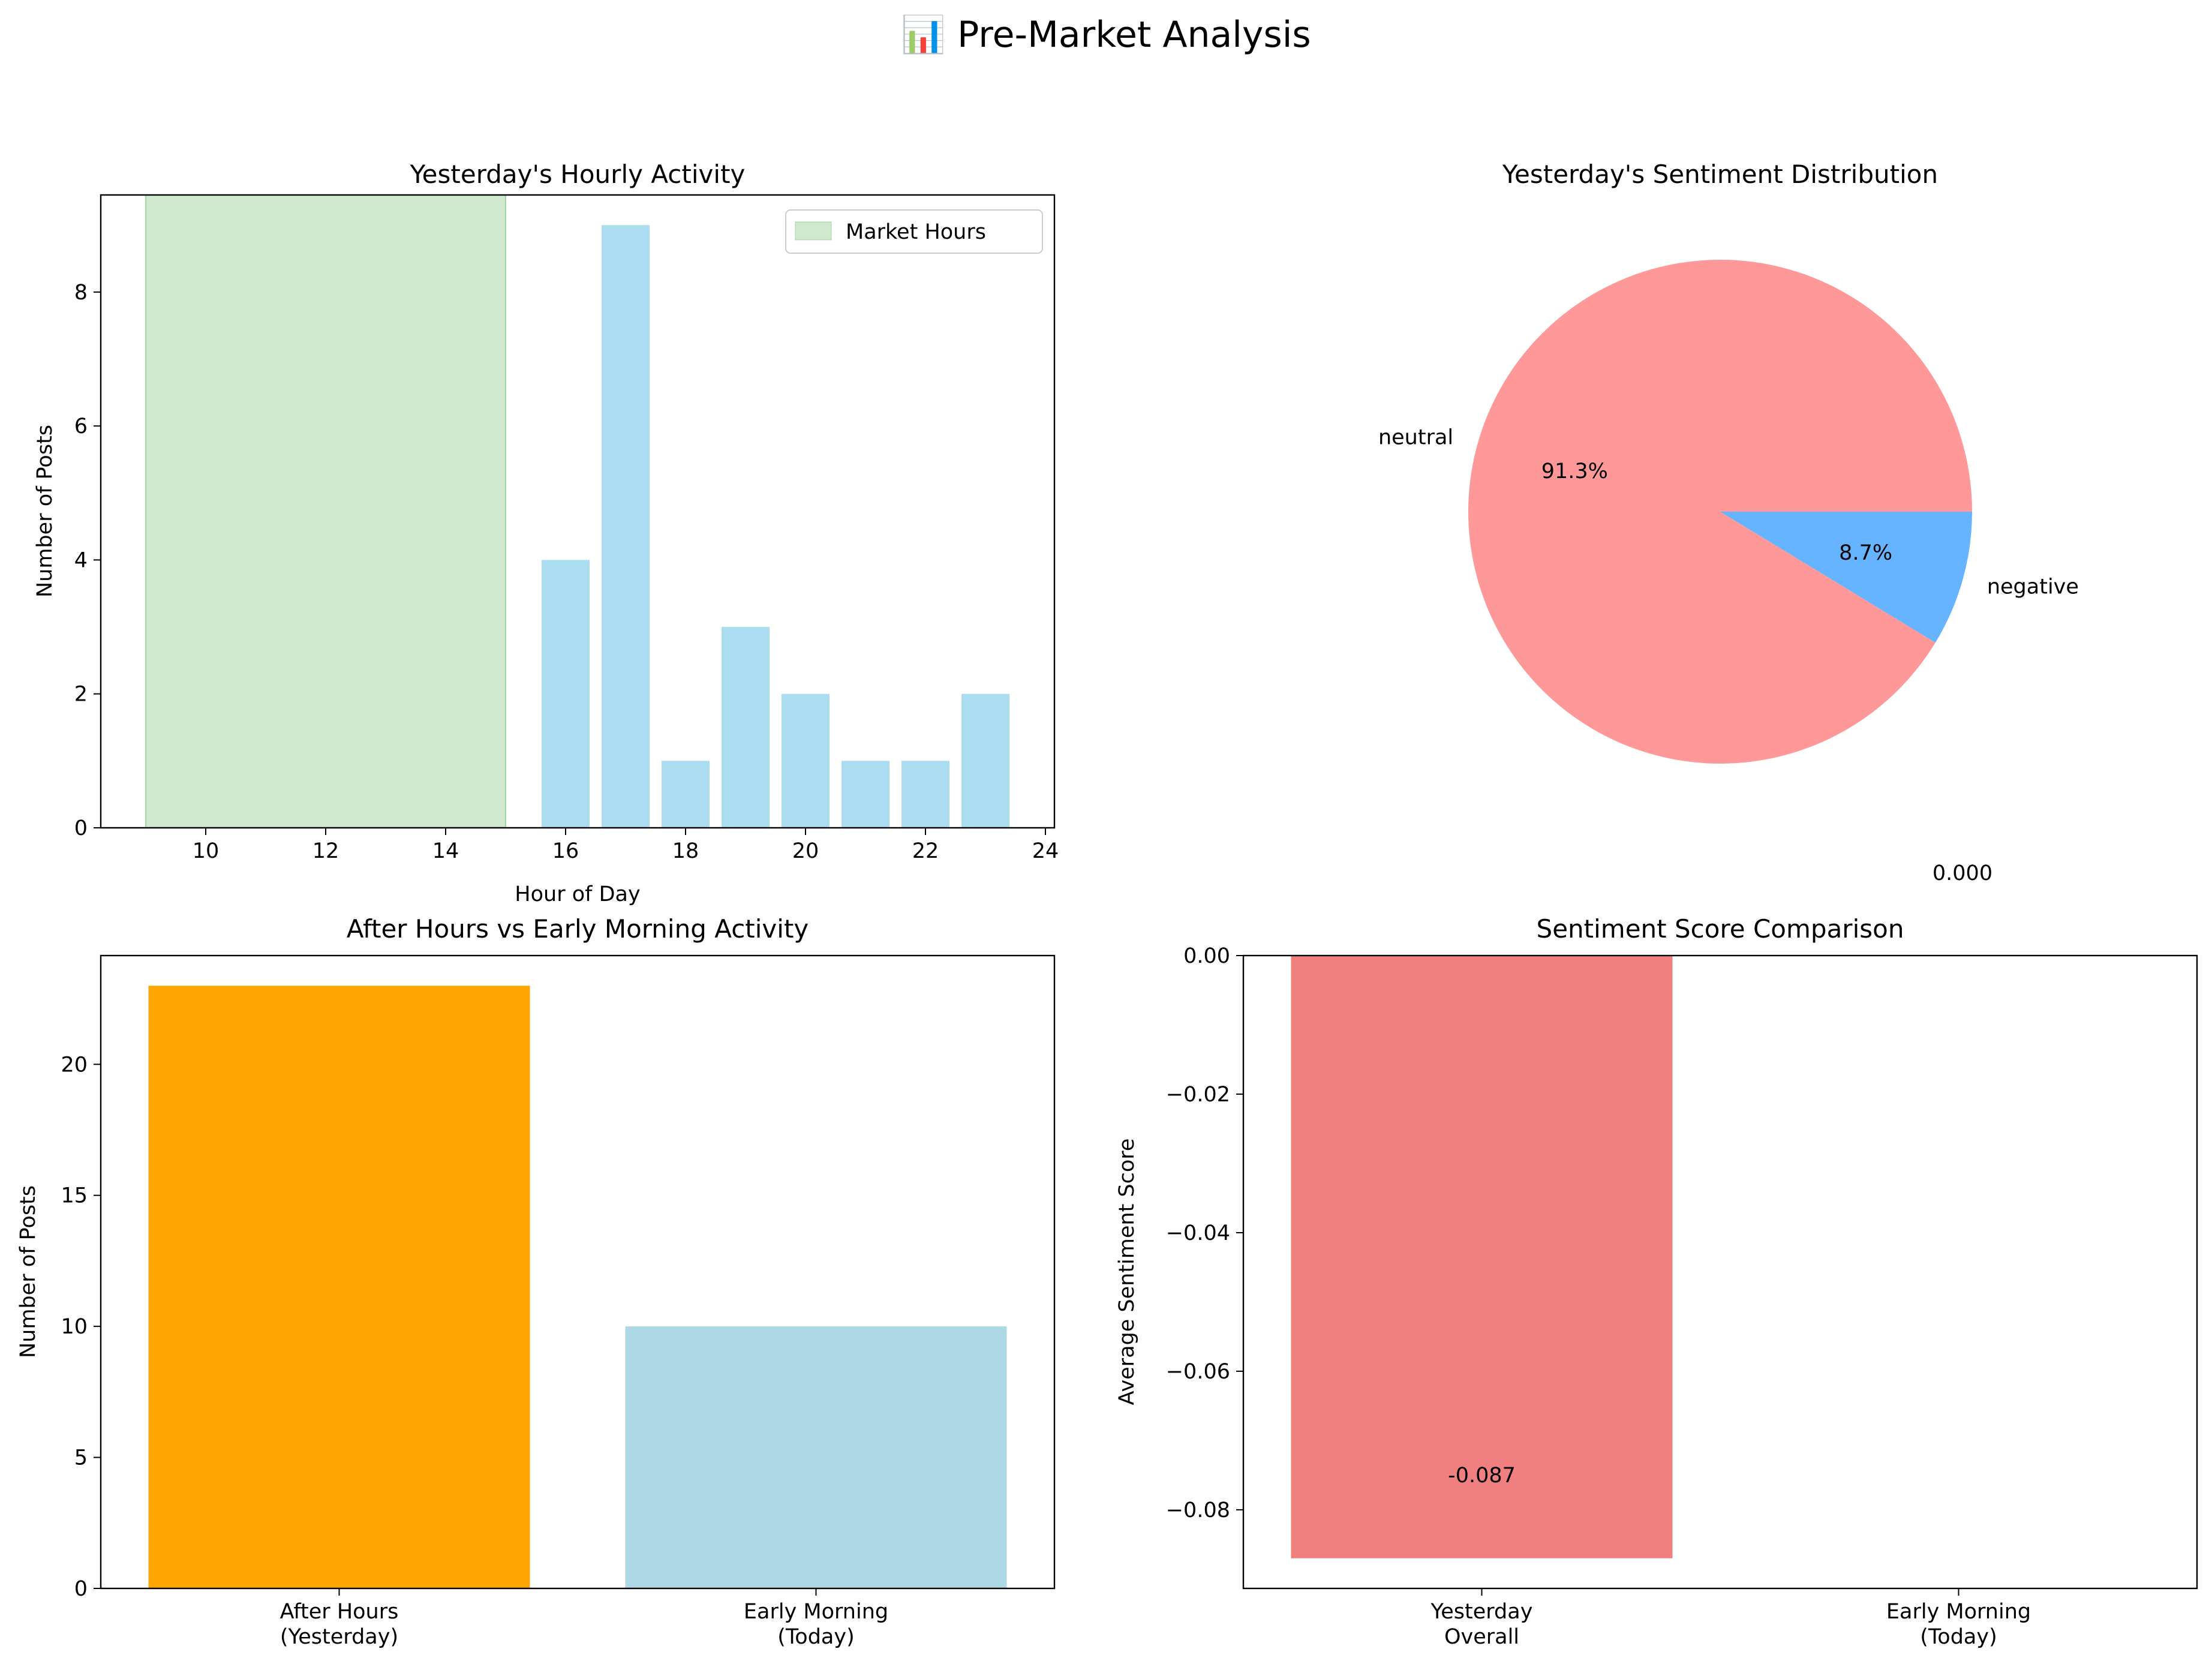 Image resolution: width=2212 pixels, height=1673 pixels. I want to click on y-tick-label-6: 6, so click(81, 426).